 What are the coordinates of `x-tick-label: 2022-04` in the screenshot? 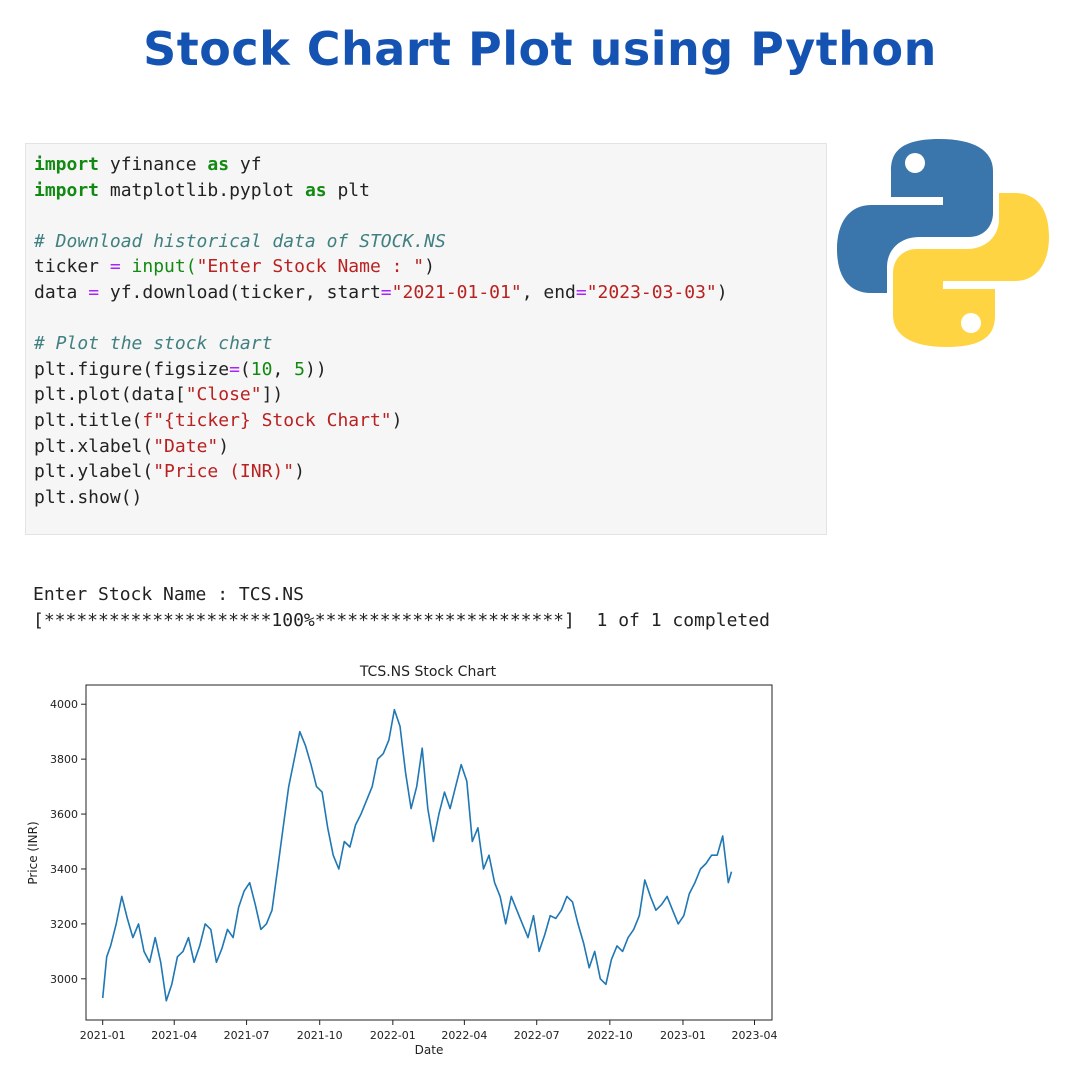 It's located at (464, 1035).